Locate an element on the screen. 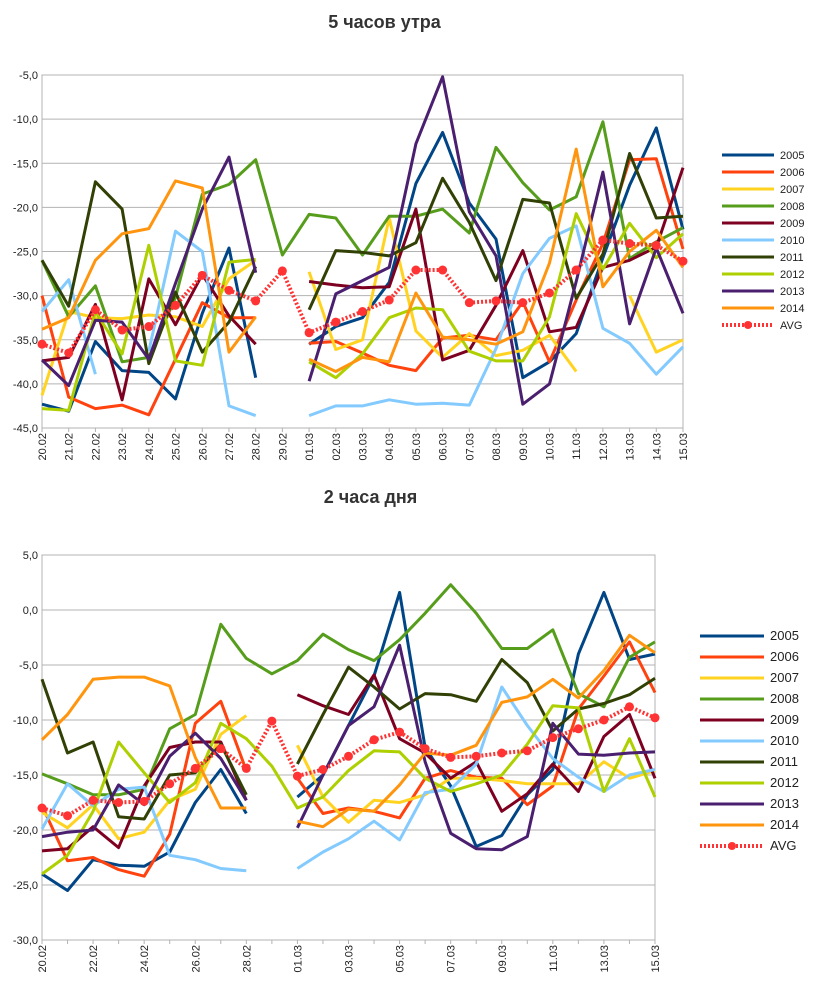 This screenshot has height=1000, width=815. legend-marker is located at coordinates (748, 325).